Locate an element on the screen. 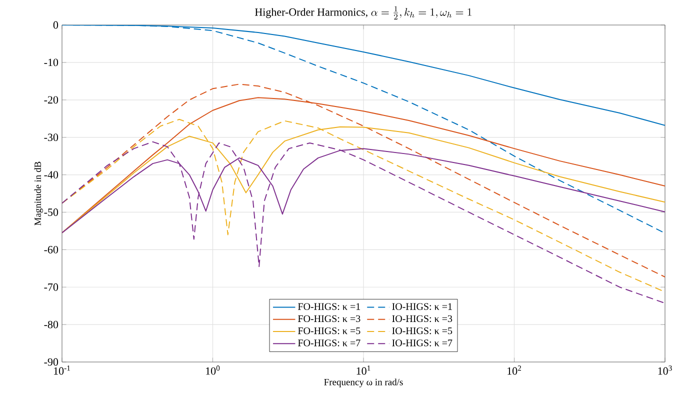 The image size is (676, 413). x-tick-label: 10$^{1}$ is located at coordinates (363, 370).